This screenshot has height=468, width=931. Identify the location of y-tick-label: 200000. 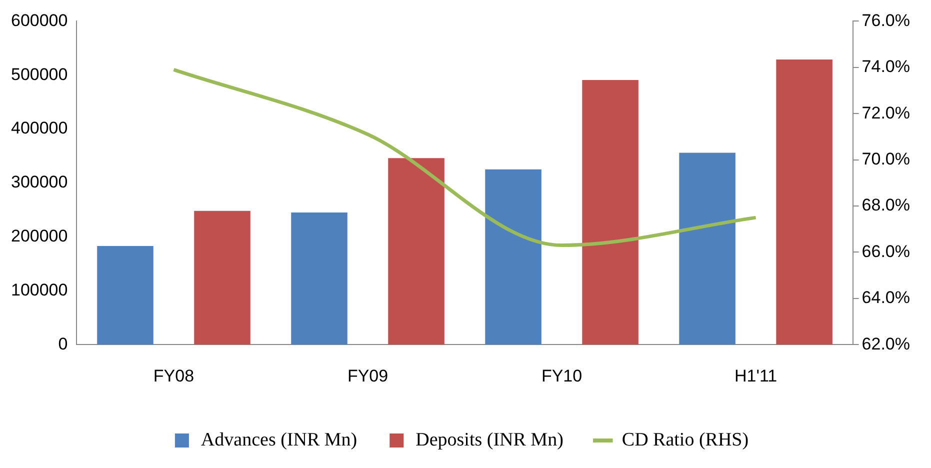
(39, 236).